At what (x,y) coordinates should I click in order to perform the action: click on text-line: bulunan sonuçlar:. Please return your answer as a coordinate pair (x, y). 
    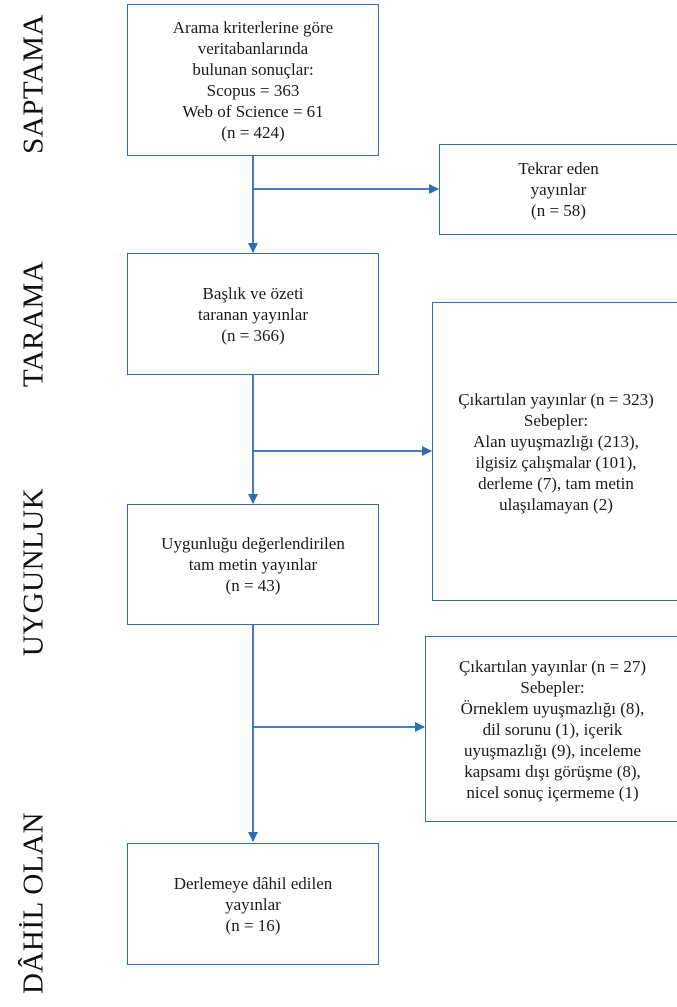
    Looking at the image, I should click on (253, 69).